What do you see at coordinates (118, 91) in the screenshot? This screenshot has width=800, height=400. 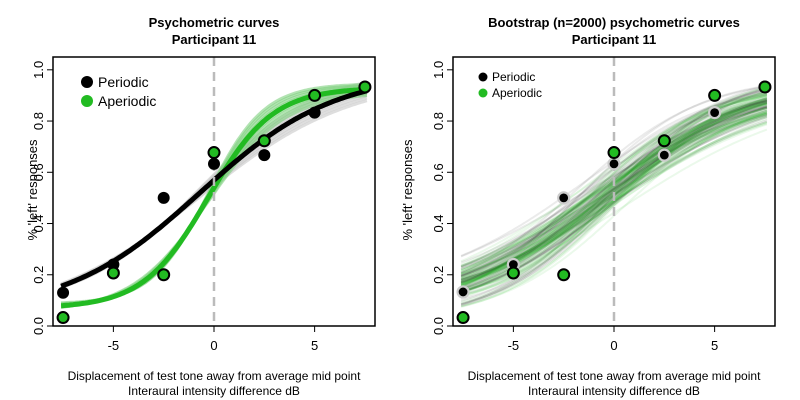 I see `left-legend: Periodic Aperiodic` at bounding box center [118, 91].